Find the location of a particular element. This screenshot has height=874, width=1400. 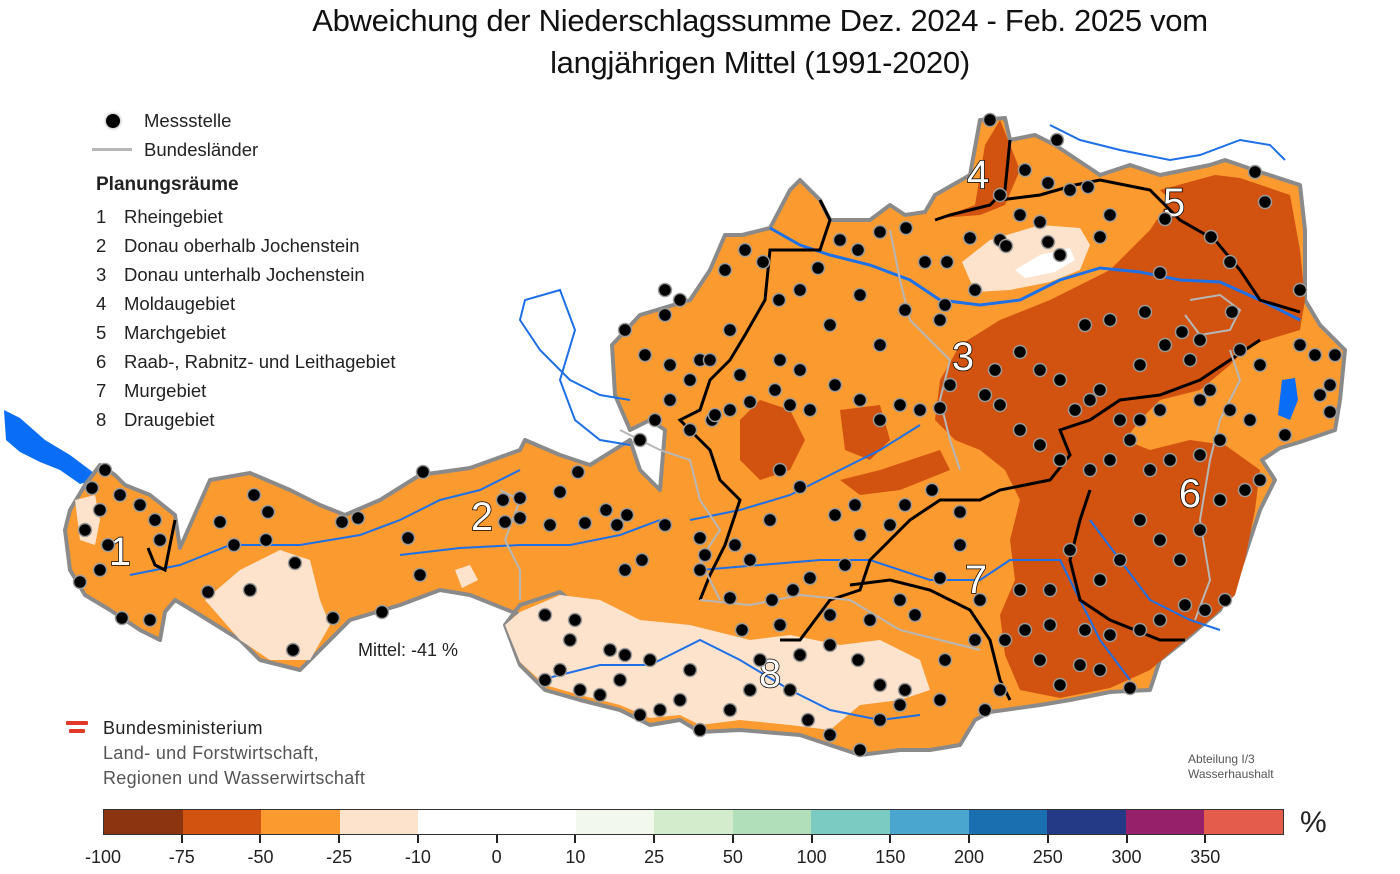

planning-name: Raab-, Rabnitz- und Leithagebiet is located at coordinates (260, 361).